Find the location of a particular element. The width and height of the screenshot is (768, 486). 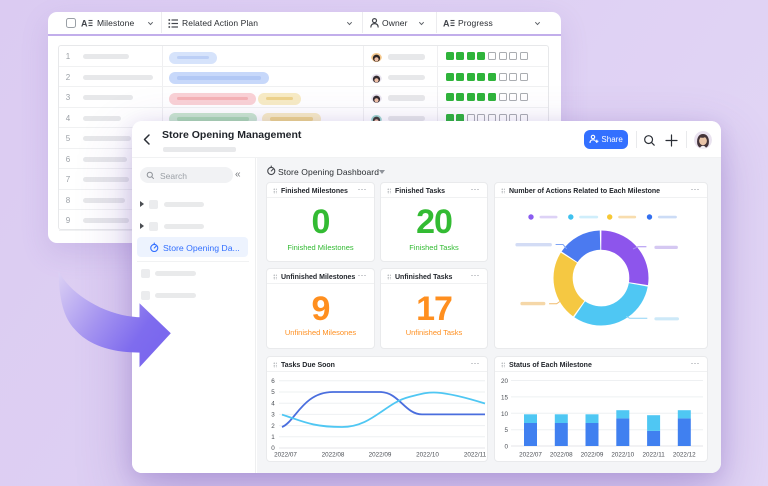

svg-text: 3 is located at coordinates (273, 415).